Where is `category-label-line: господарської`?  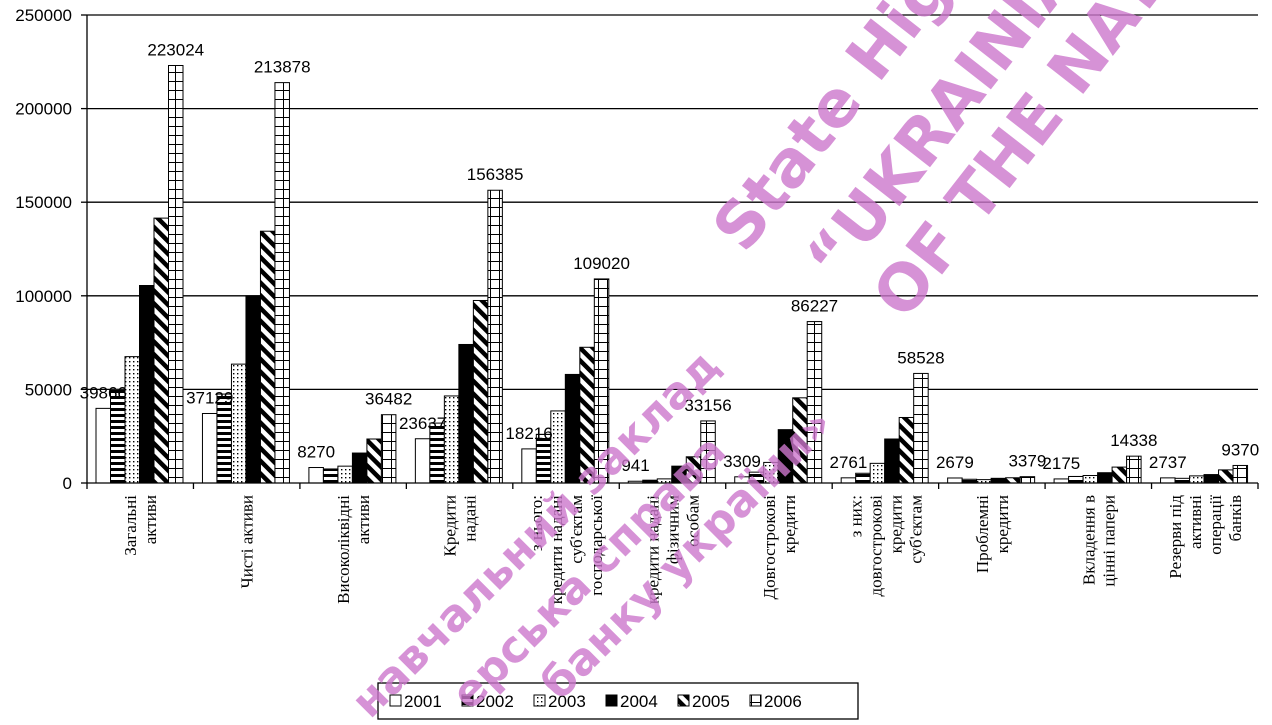
category-label-line: господарської is located at coordinates (596, 545).